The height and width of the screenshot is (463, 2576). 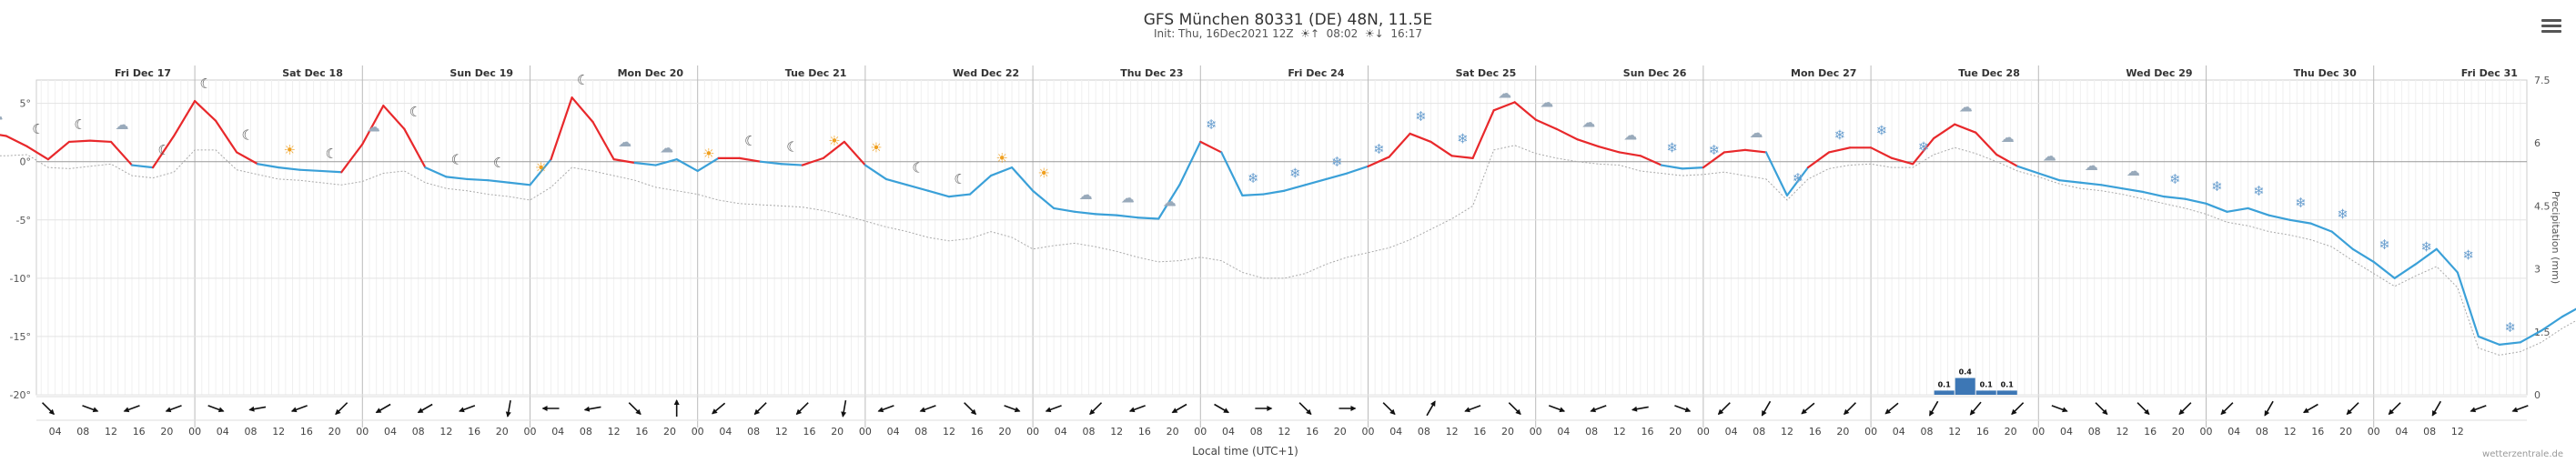 I want to click on sunrise-time: 08:02, so click(x=1342, y=33).